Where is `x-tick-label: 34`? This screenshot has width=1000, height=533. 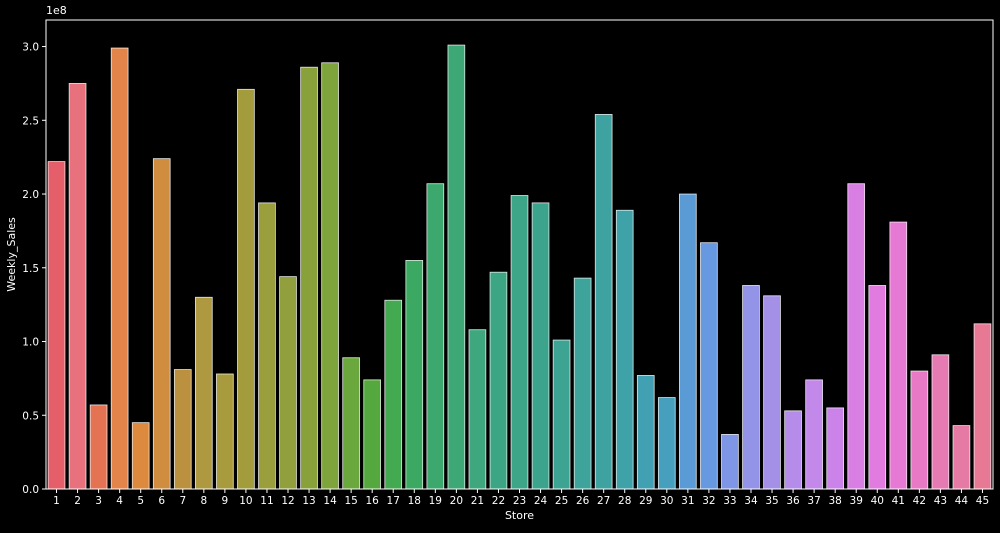 x-tick-label: 34 is located at coordinates (751, 501).